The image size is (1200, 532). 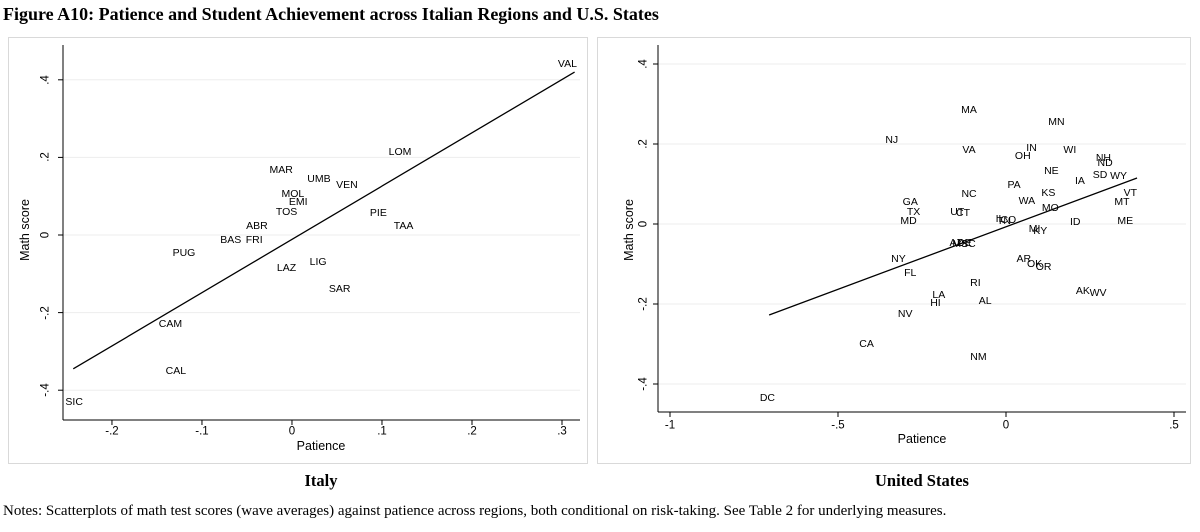 I want to click on scatter-label-NY: NY, so click(x=898, y=258).